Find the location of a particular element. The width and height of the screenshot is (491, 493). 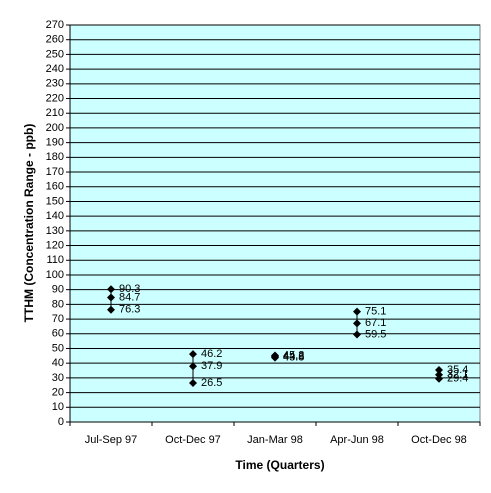

y-tick-label: 20 is located at coordinates (58, 392).